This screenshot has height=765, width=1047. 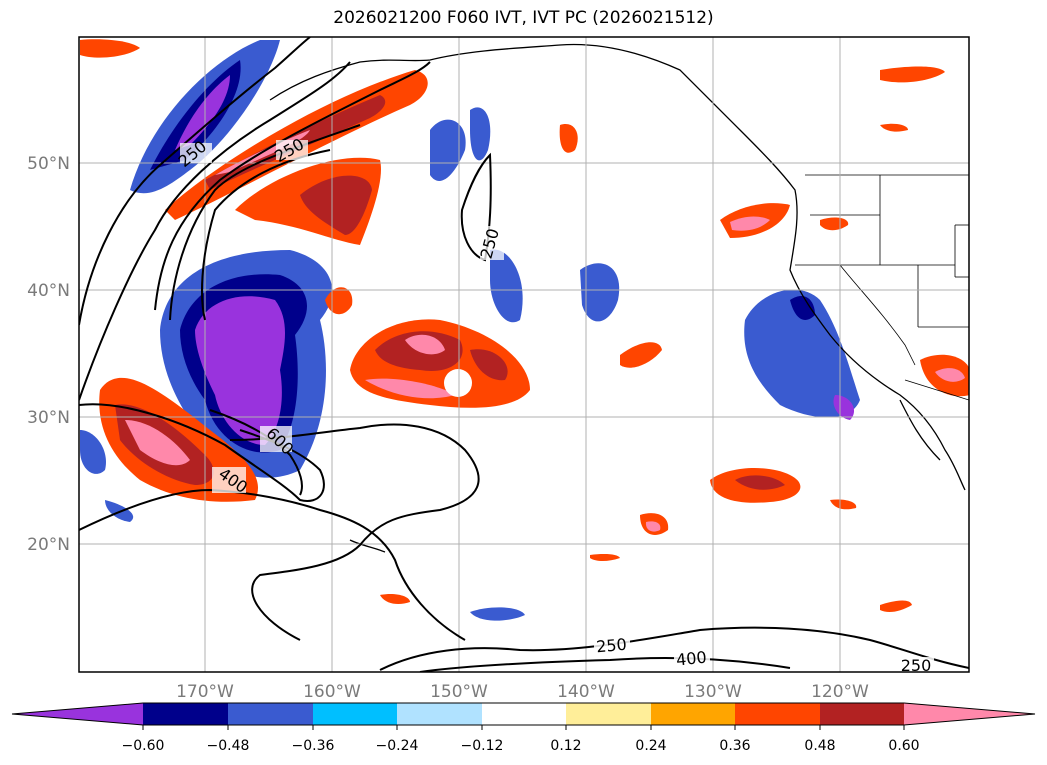 I want to click on colorbar-label: −0.12, so click(x=482, y=746).